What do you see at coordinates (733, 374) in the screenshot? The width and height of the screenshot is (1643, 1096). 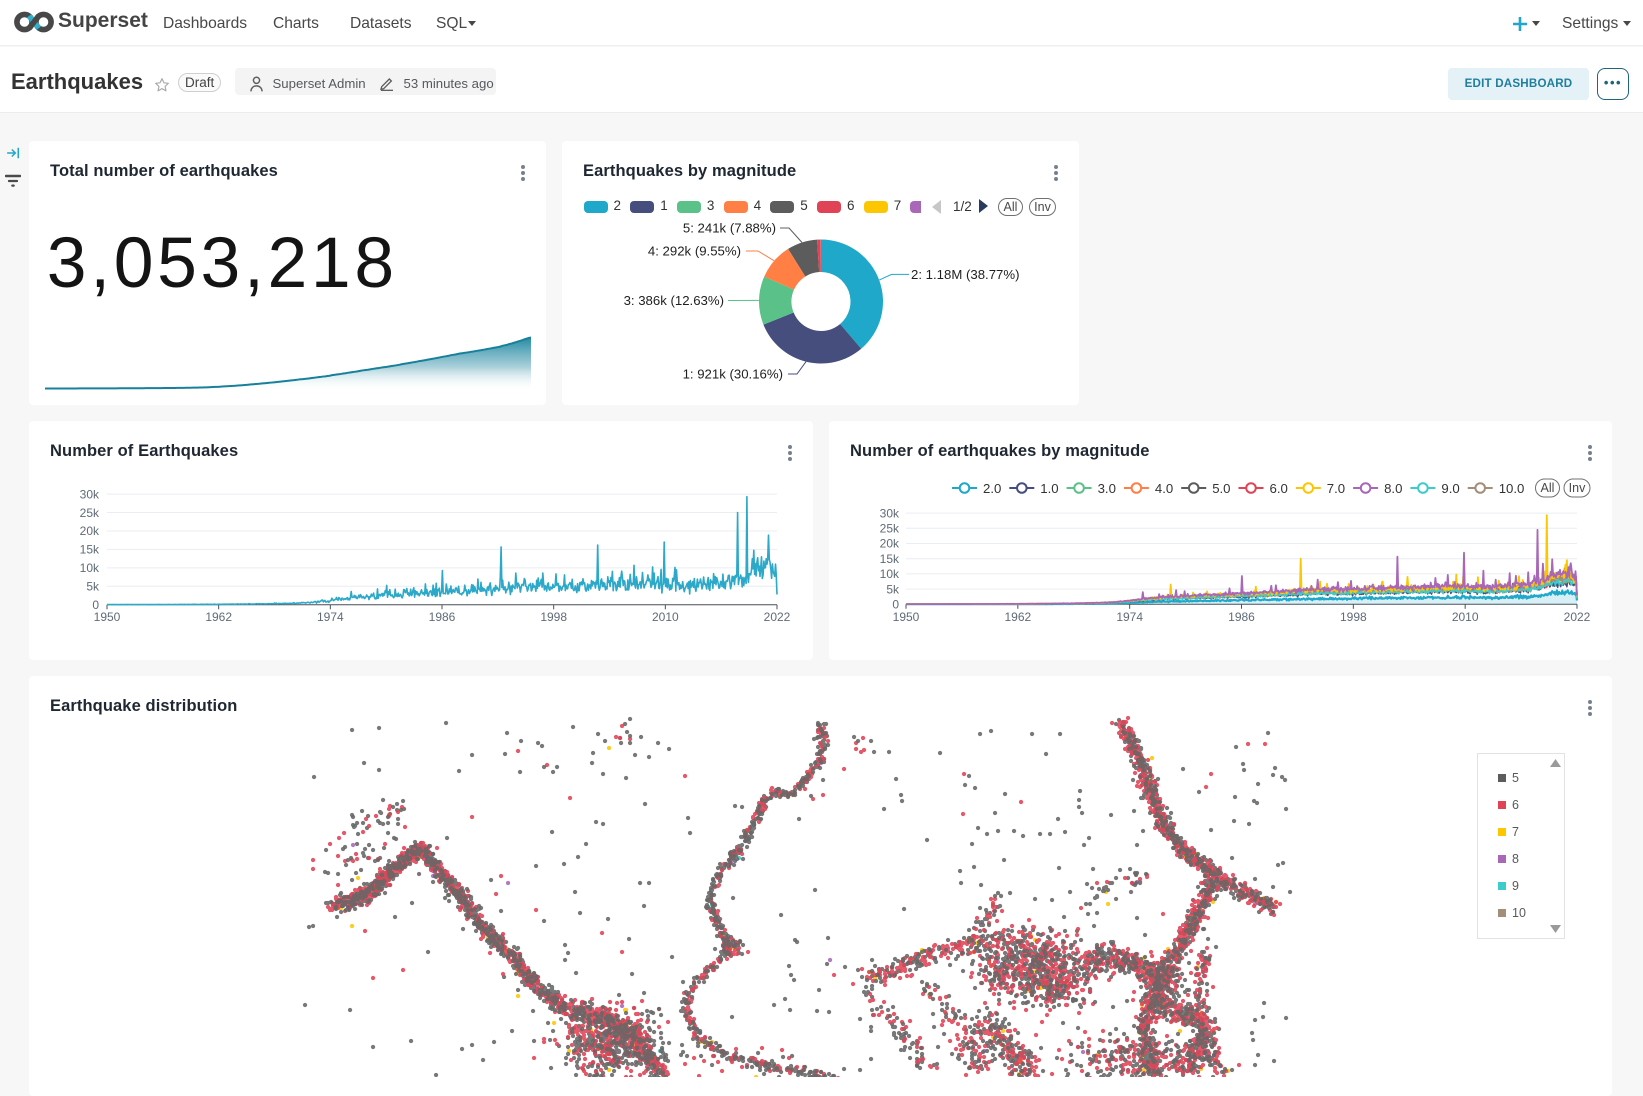 I see `svg-text: 1: 921k (30.16%)` at bounding box center [733, 374].